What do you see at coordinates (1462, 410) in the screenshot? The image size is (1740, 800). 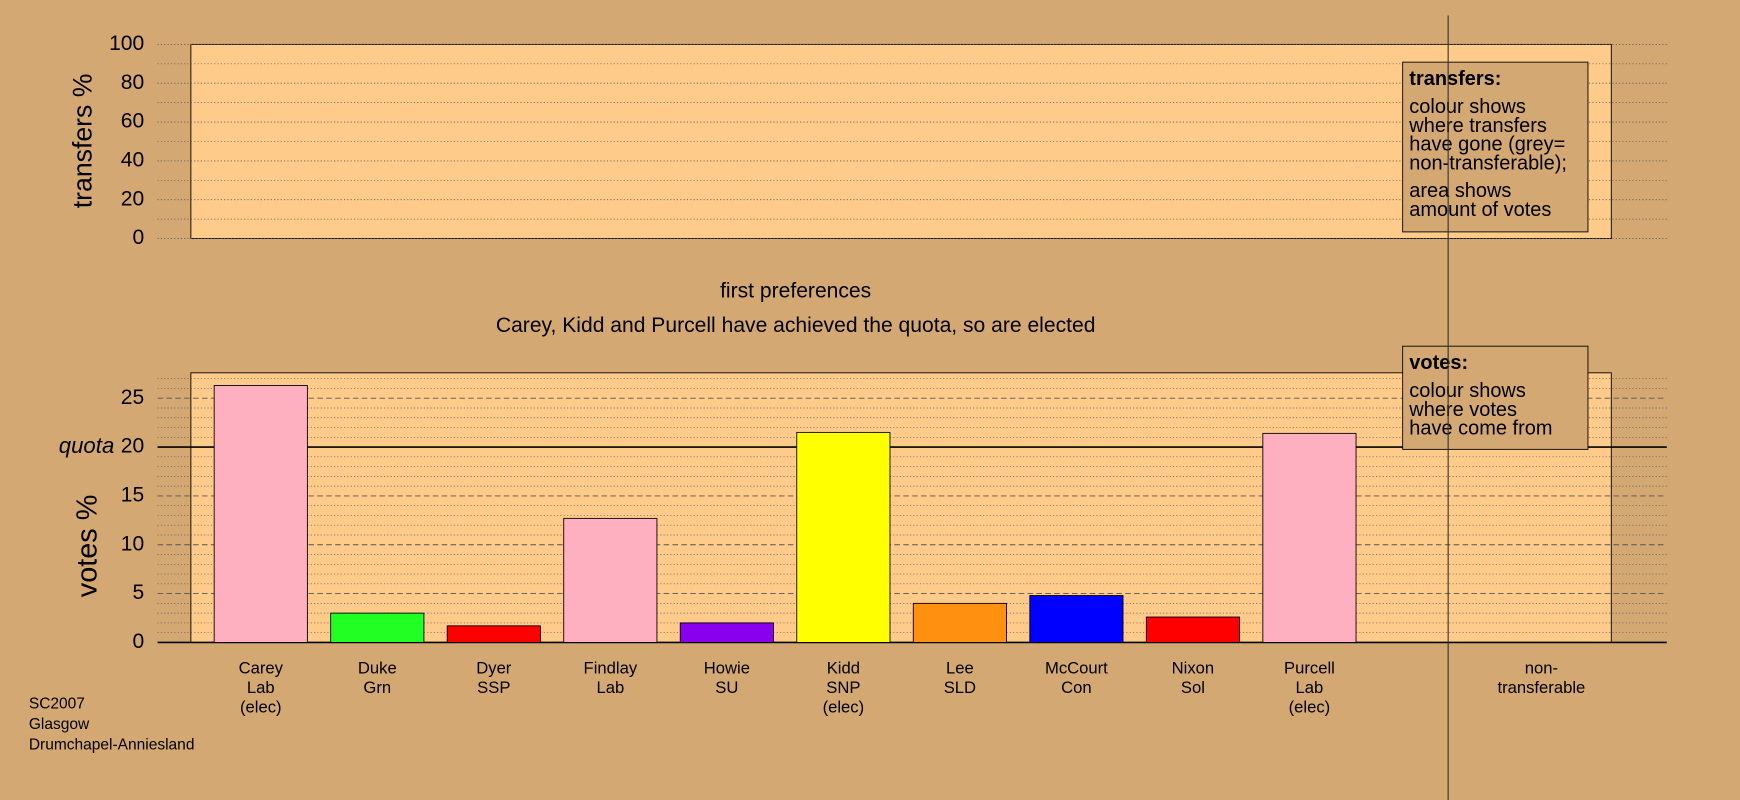 I see `legend-text: where votes` at bounding box center [1462, 410].